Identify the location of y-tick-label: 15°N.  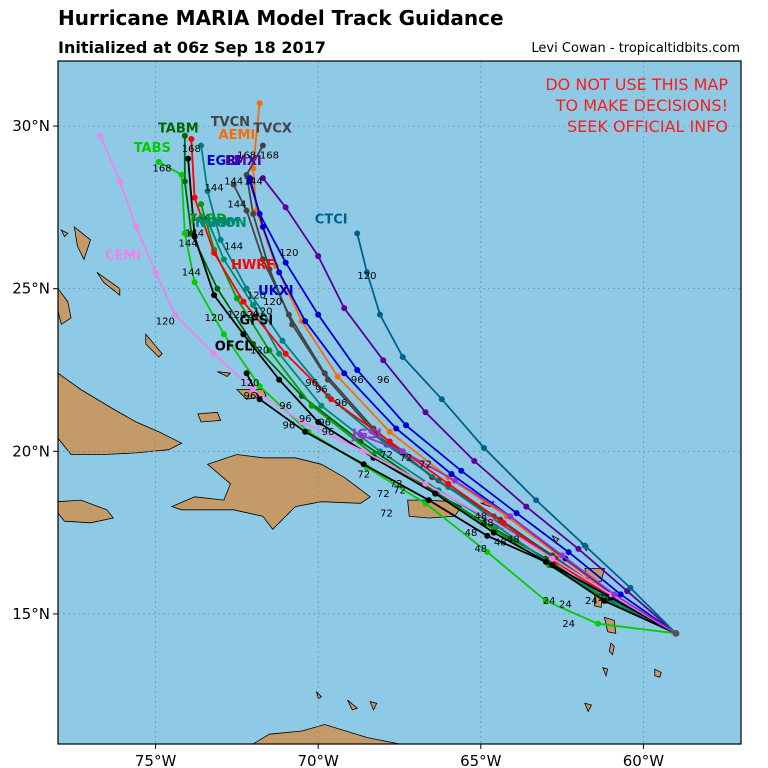
(31, 614).